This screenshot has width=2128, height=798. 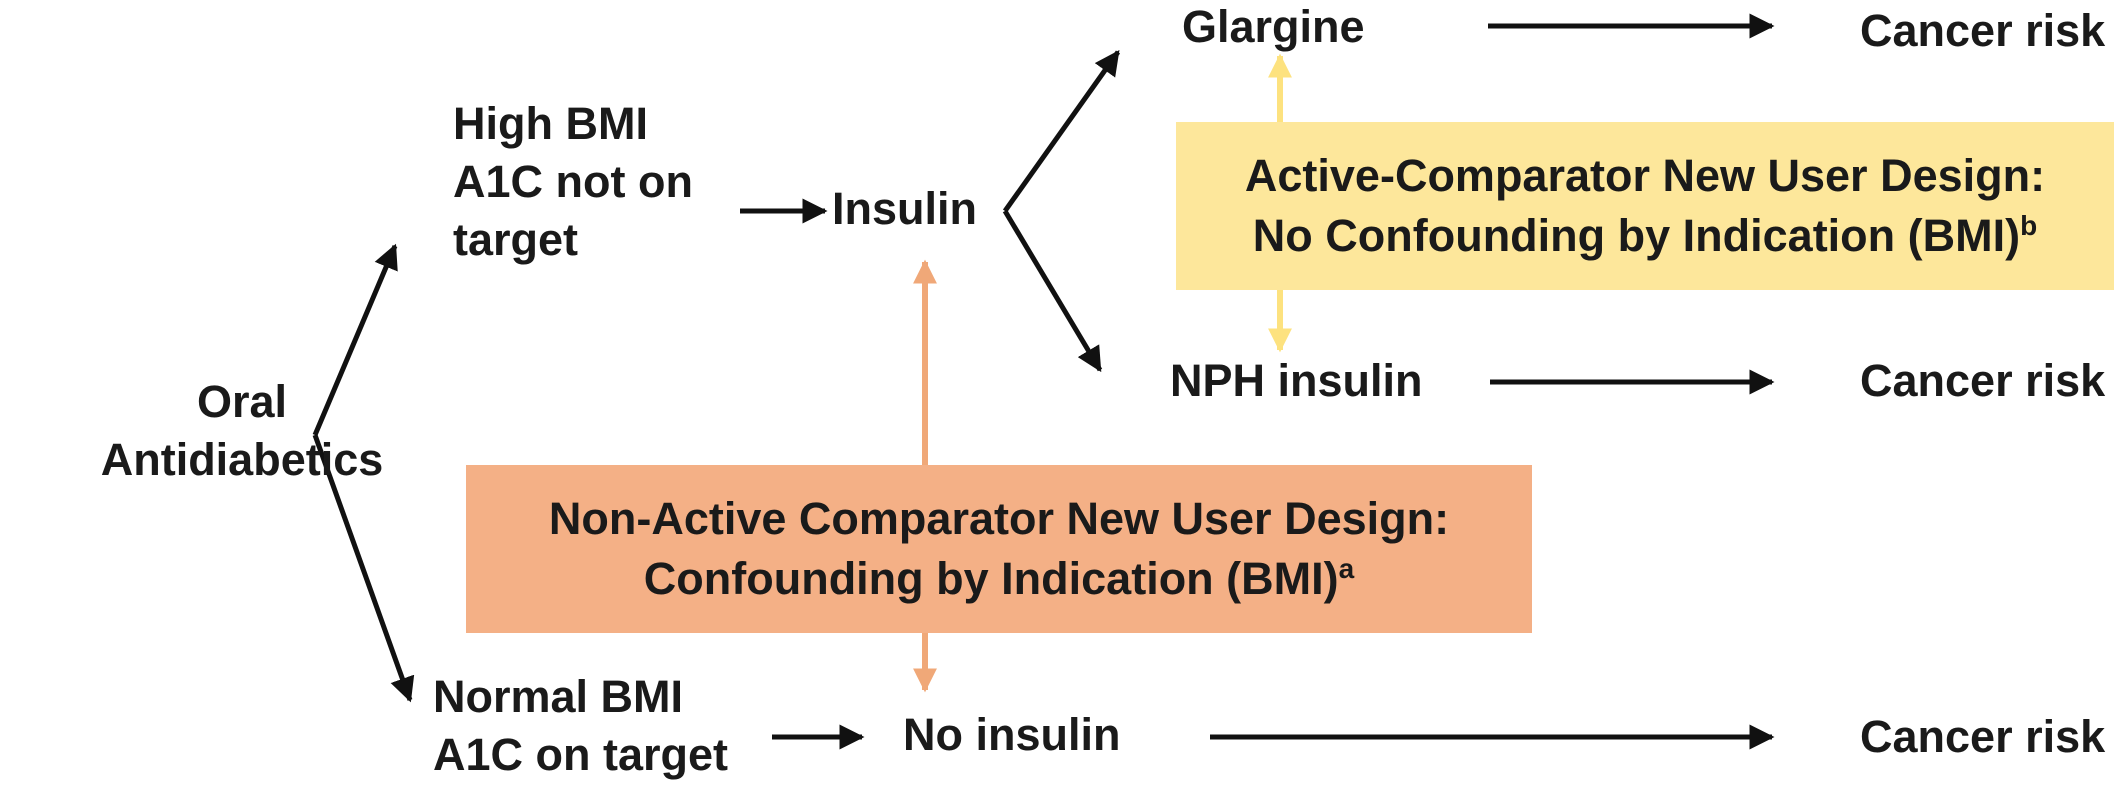 What do you see at coordinates (550, 123) in the screenshot?
I see `node-high-bmi-line-1: High BMI` at bounding box center [550, 123].